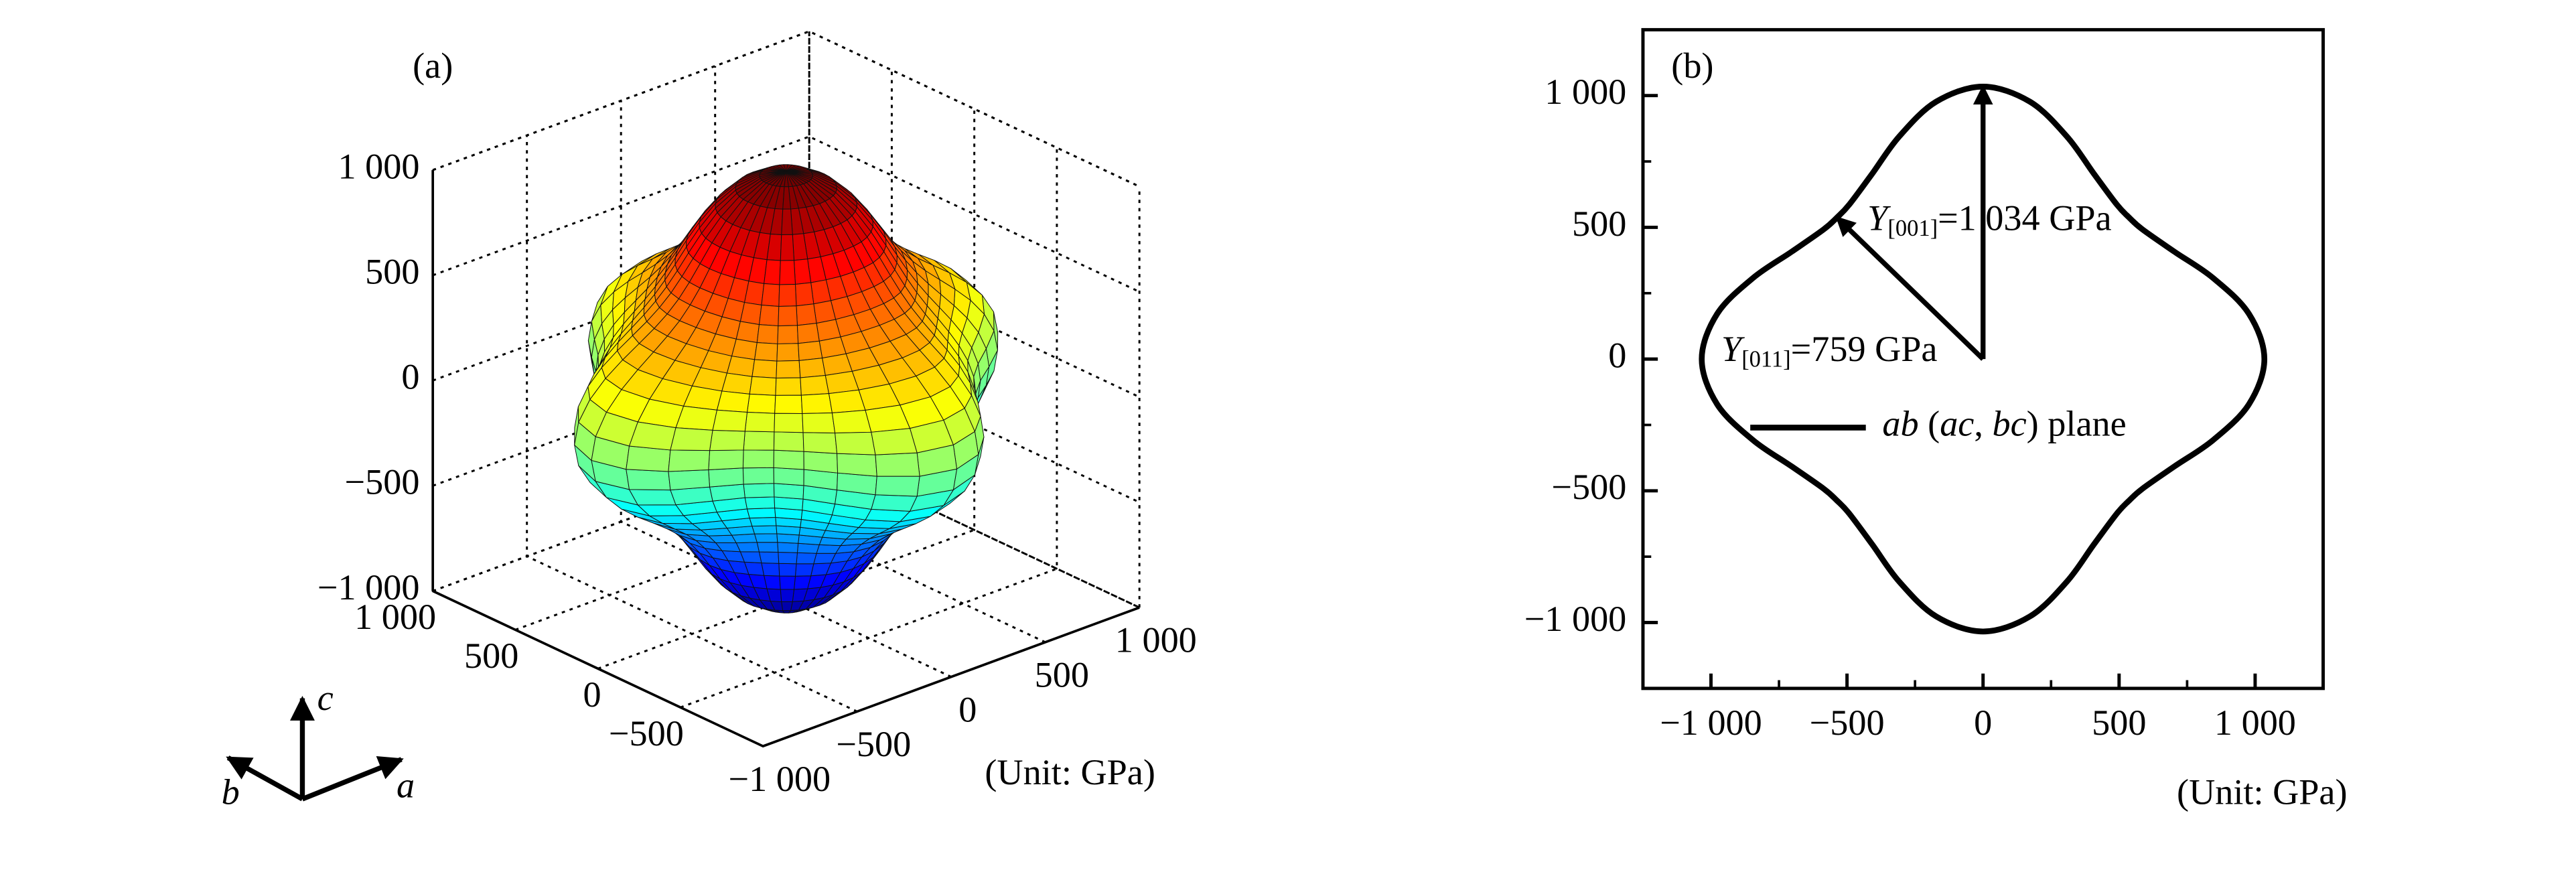 Image resolution: width=2576 pixels, height=870 pixels. I want to click on z-tick-label: 0, so click(410, 377).